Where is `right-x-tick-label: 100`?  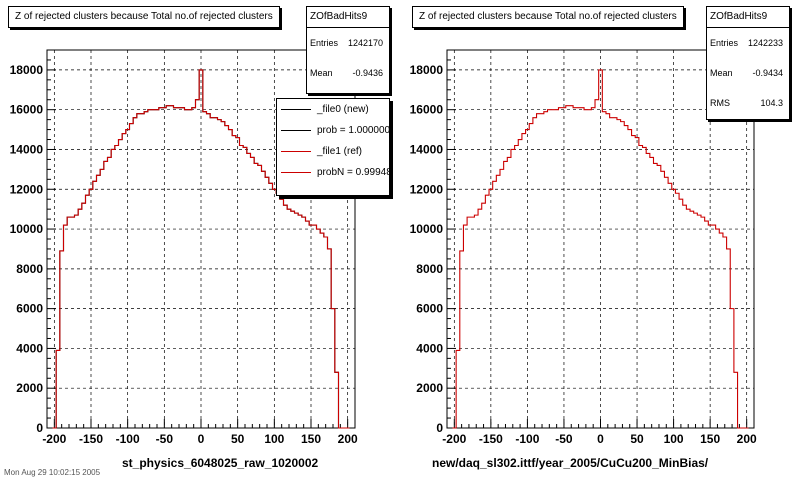 right-x-tick-label: 100 is located at coordinates (674, 439).